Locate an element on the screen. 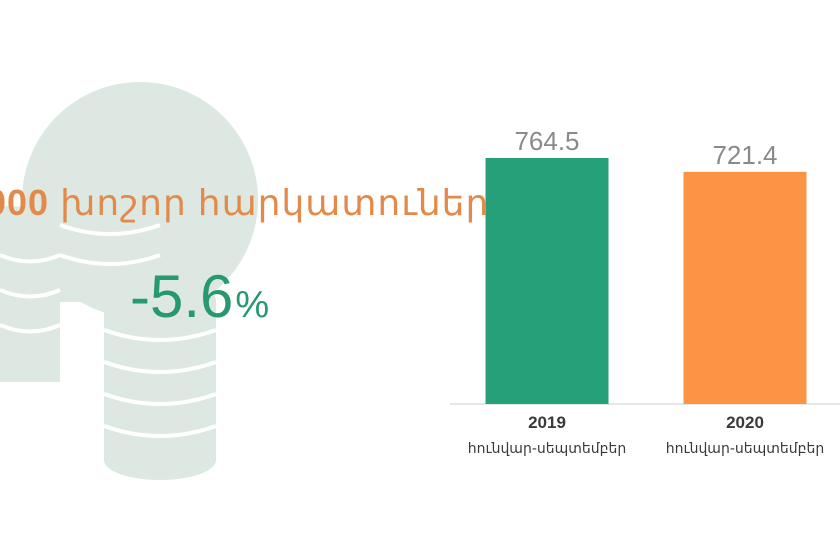 The height and width of the screenshot is (560, 840). category-label-2019: 2019 is located at coordinates (547, 422).